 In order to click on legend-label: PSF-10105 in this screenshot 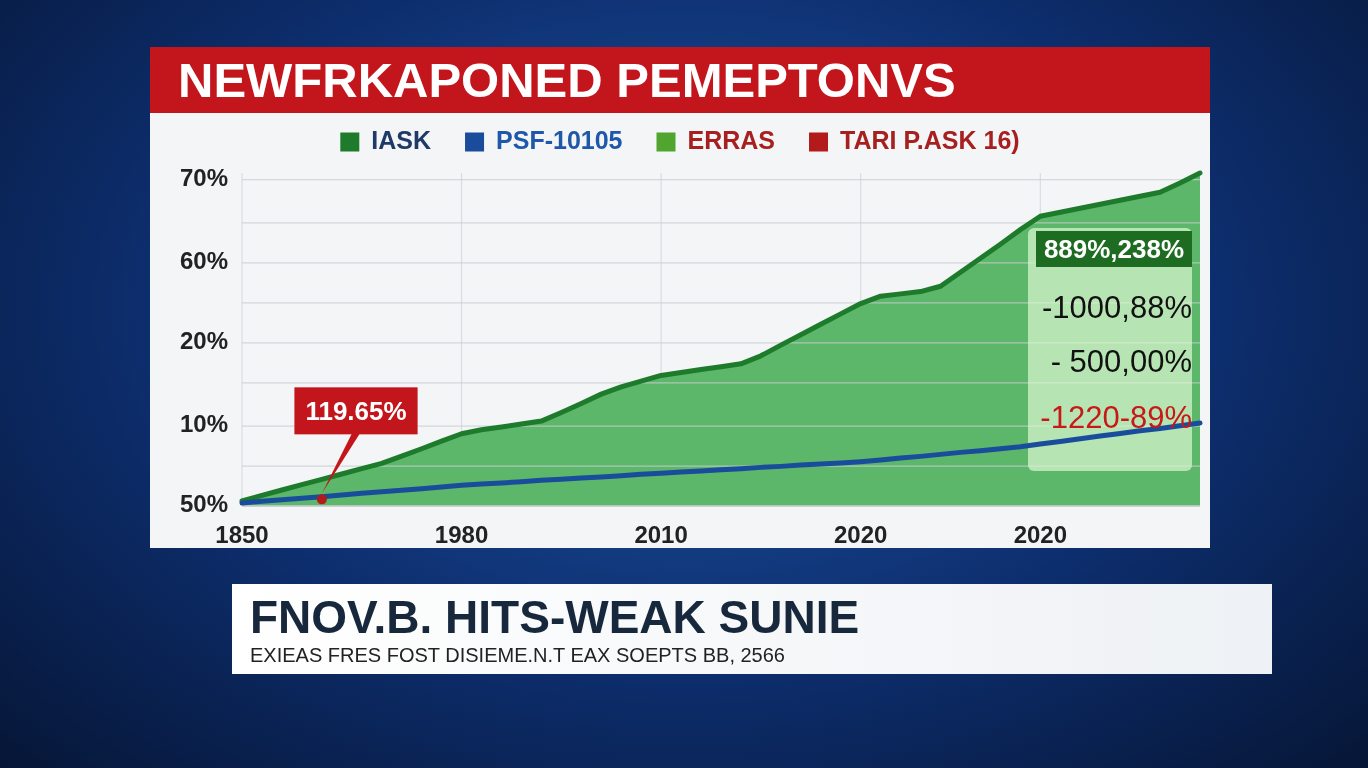, I will do `click(559, 139)`.